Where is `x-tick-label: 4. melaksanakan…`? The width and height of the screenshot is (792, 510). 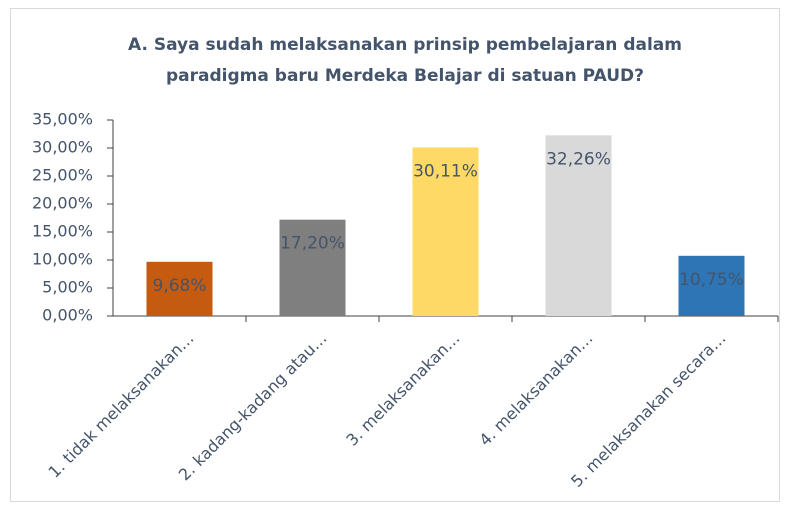 x-tick-label: 4. melaksanakan… is located at coordinates (535, 389).